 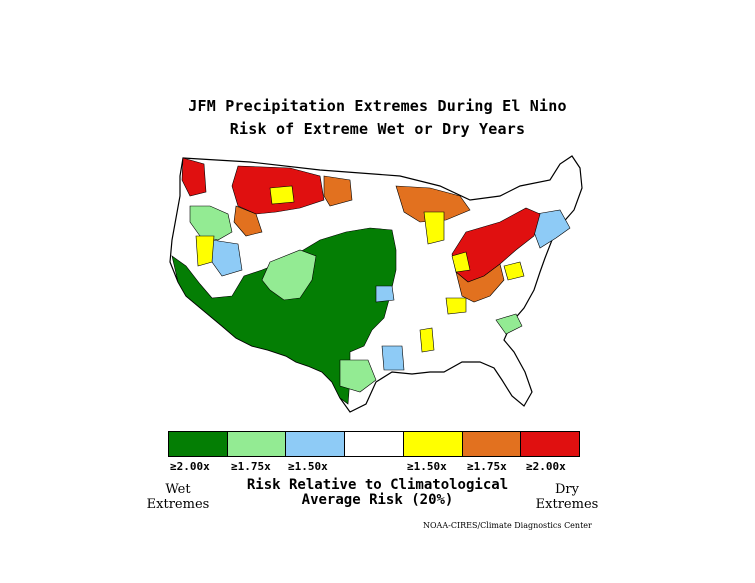 I want to click on legend-label-dry-150x: ≥1.50x, so click(x=427, y=466).